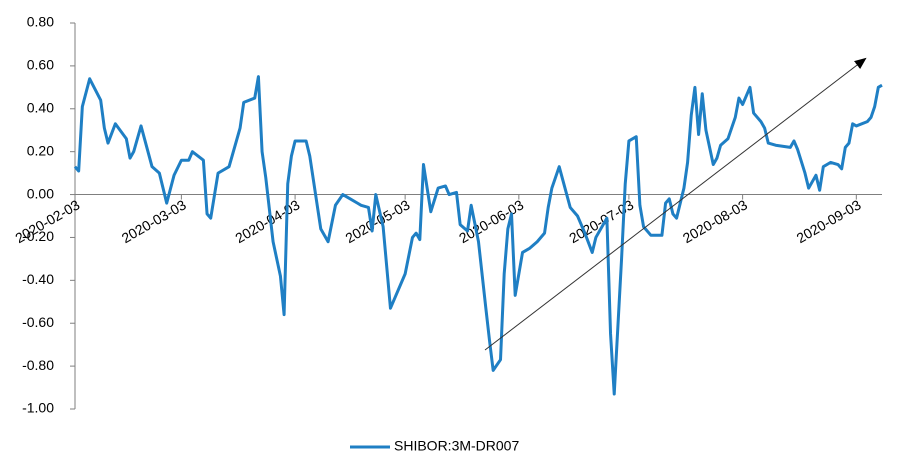 The width and height of the screenshot is (910, 469). I want to click on y-tick-label: -0.40, so click(38, 279).